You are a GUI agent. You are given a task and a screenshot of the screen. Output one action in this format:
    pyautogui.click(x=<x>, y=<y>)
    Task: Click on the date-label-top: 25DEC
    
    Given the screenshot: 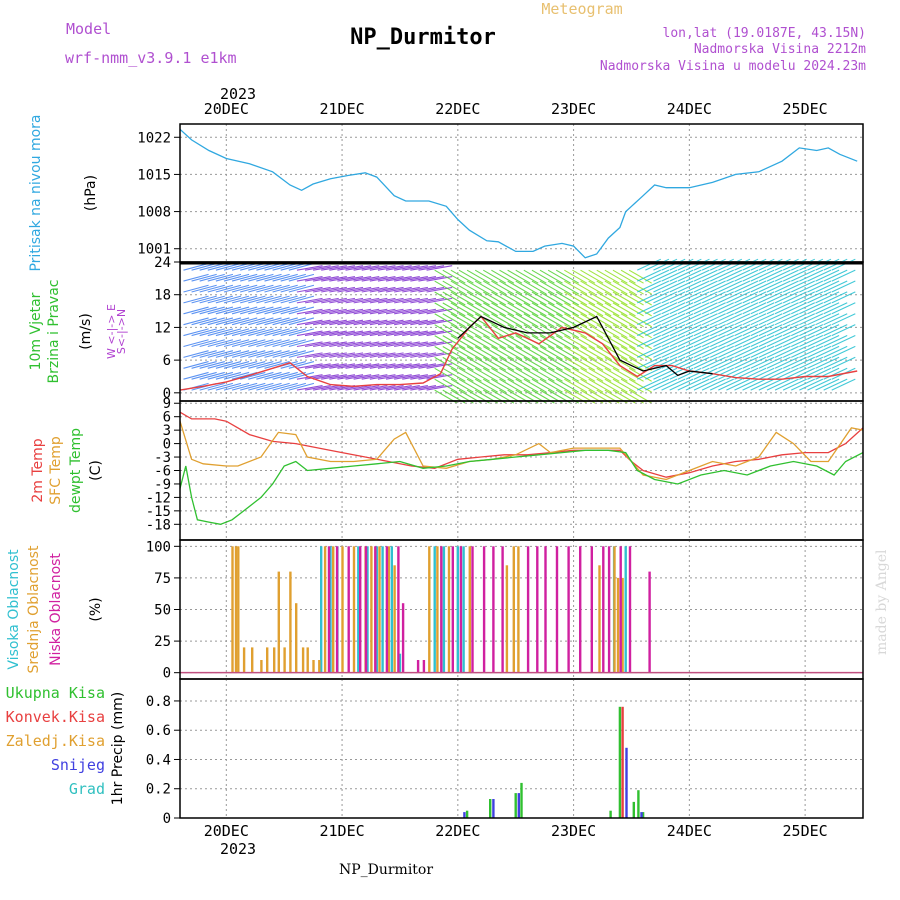 What is the action you would take?
    pyautogui.click(x=805, y=109)
    